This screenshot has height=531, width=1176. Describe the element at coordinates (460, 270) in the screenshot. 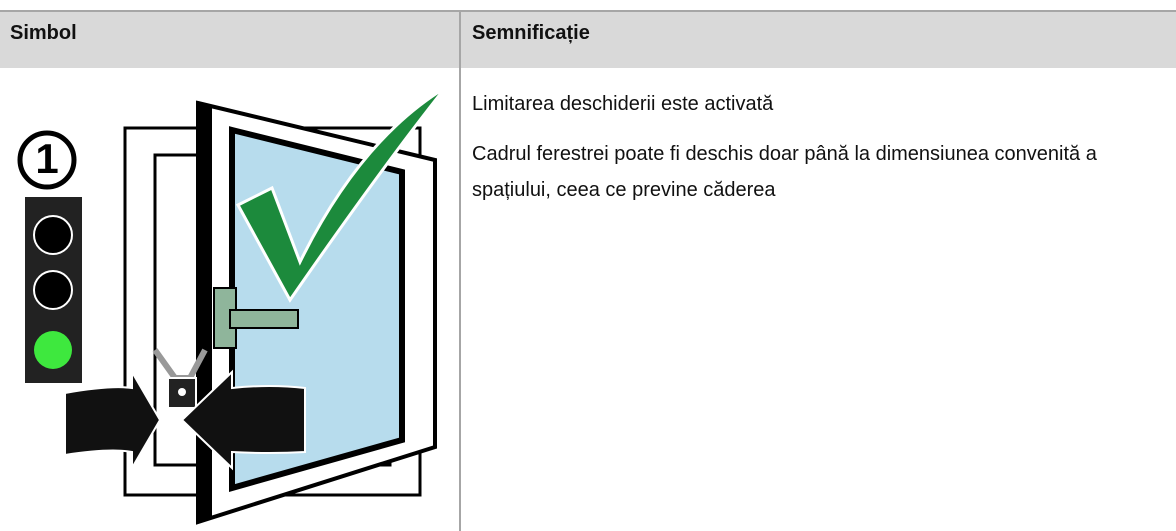

I see `column-divider` at that location.